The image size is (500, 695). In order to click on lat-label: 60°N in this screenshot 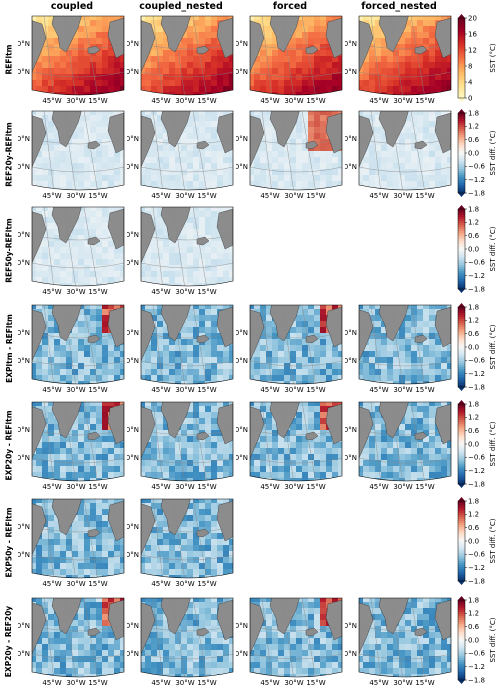, I will do `click(133, 235)`.